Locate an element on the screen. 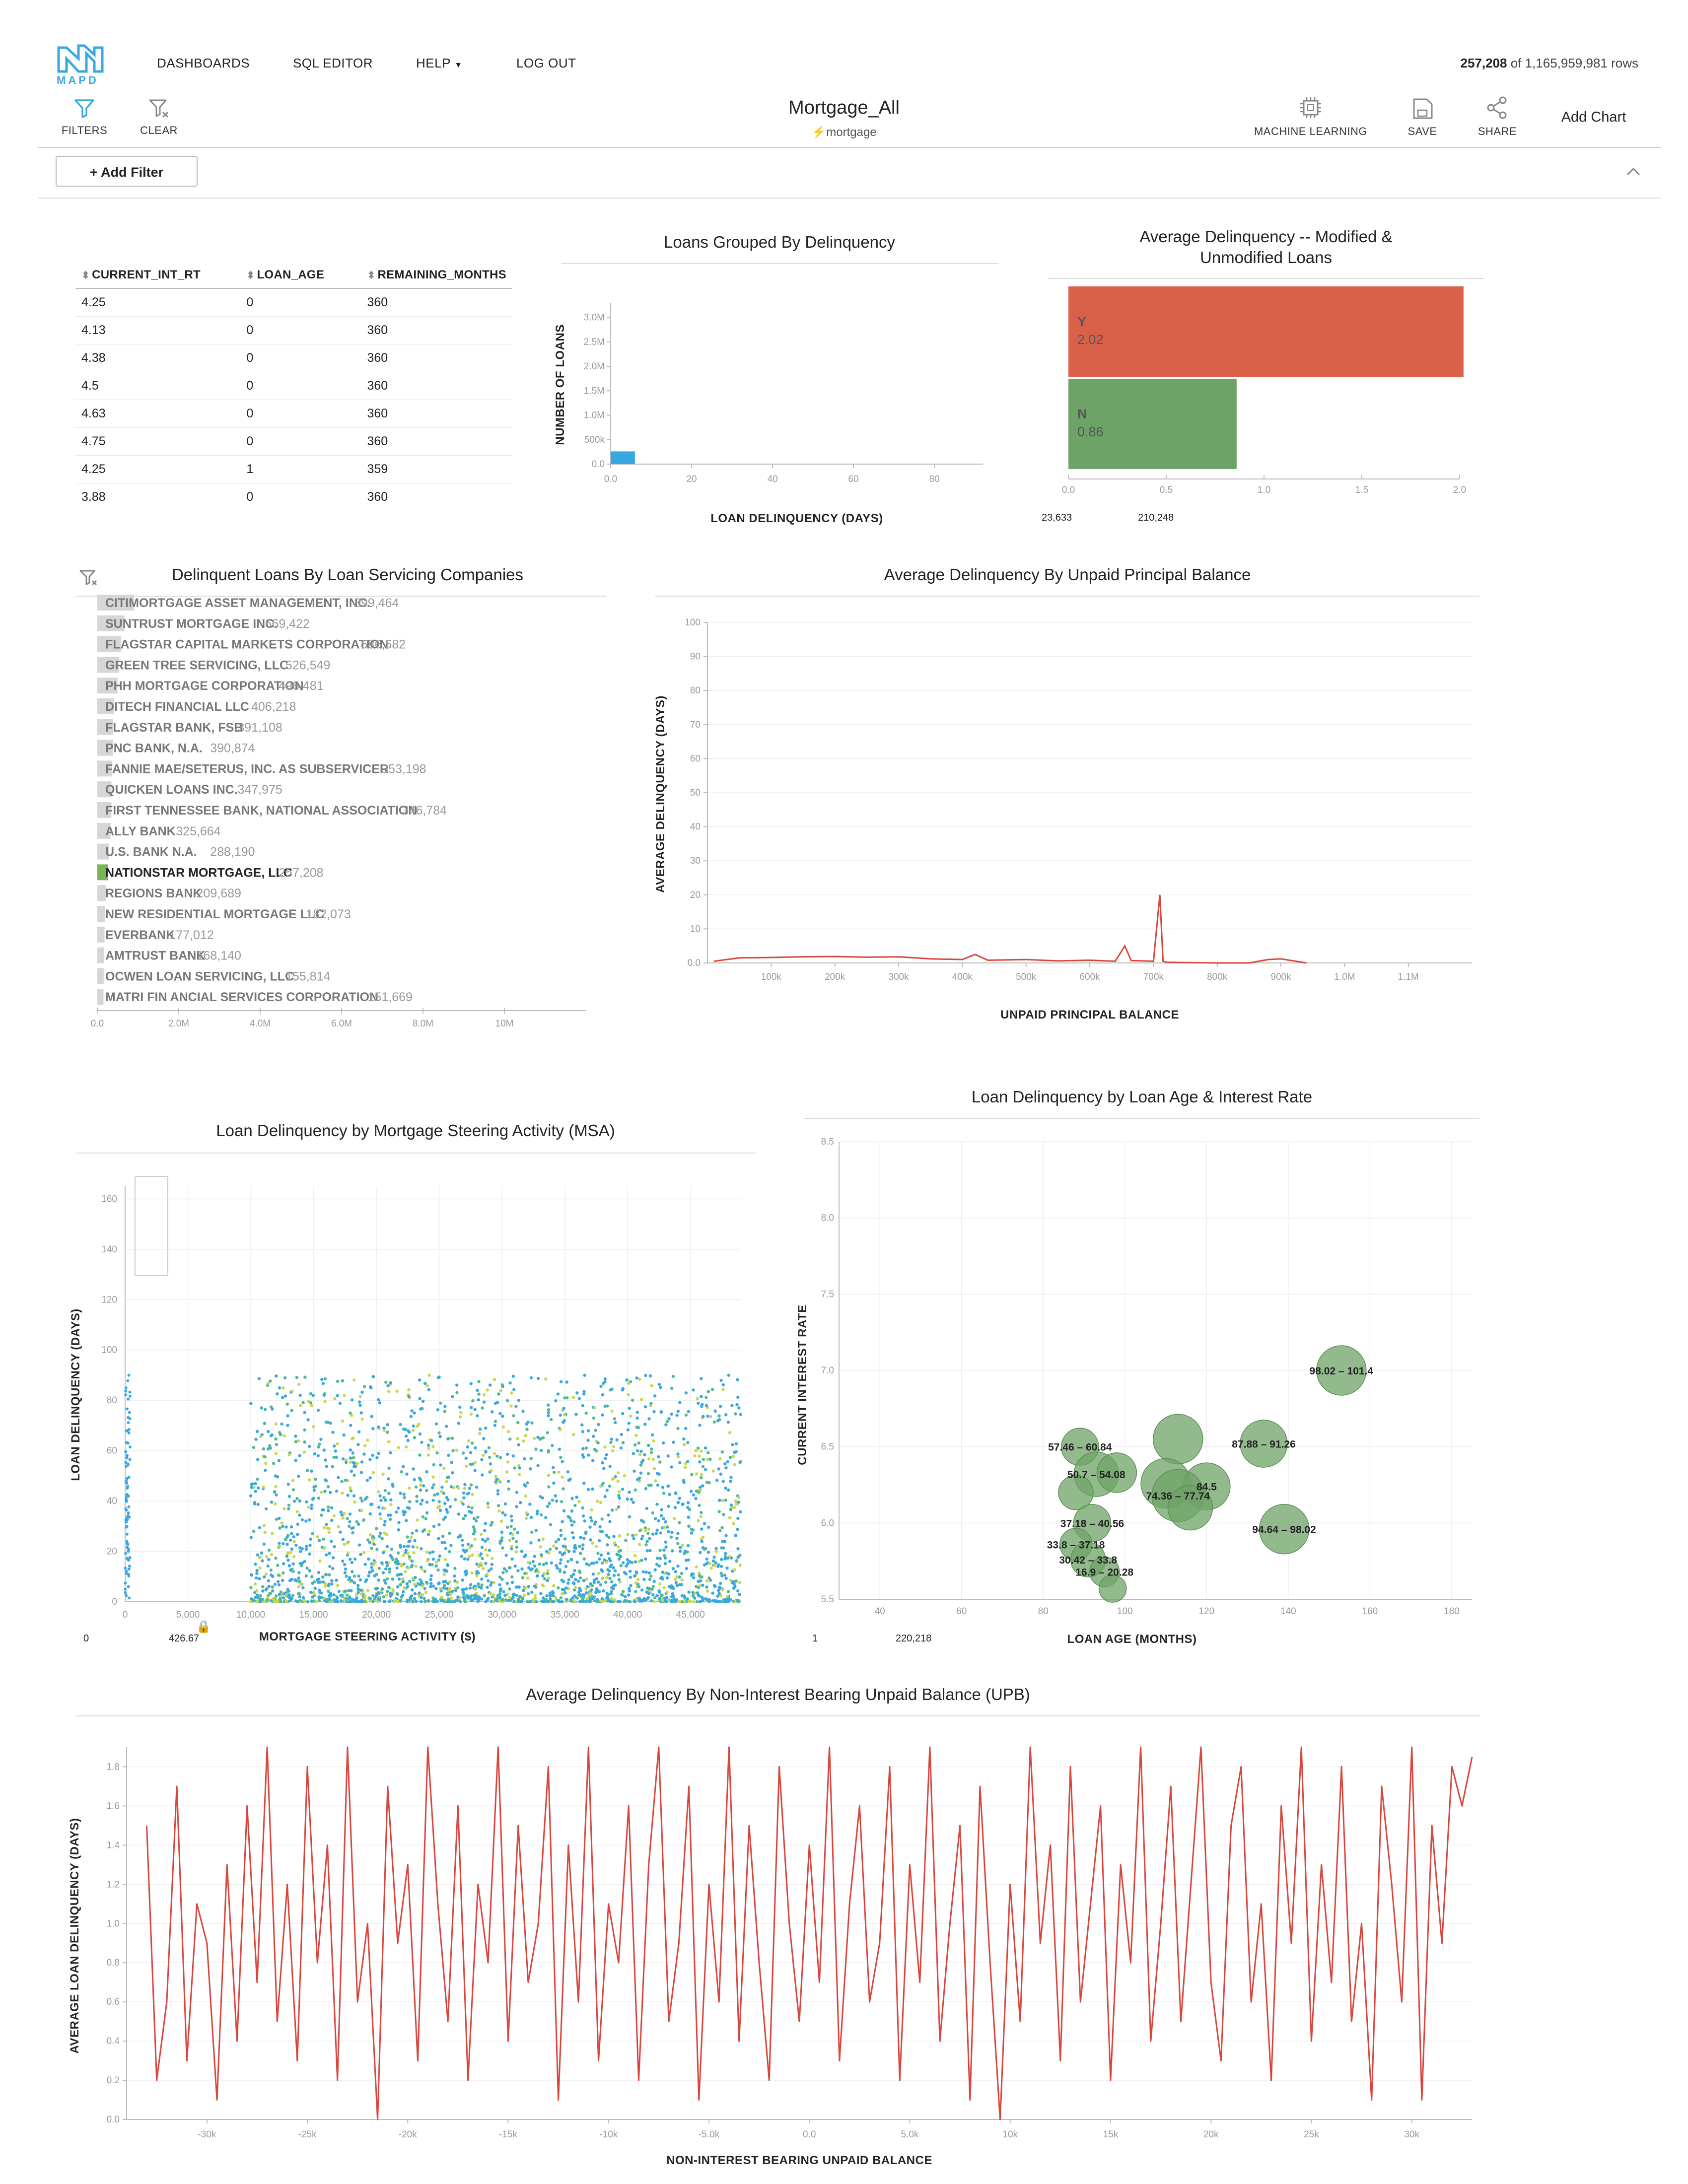 The height and width of the screenshot is (2184, 1688). table-row: 4.63 0 360 is located at coordinates (293, 414).